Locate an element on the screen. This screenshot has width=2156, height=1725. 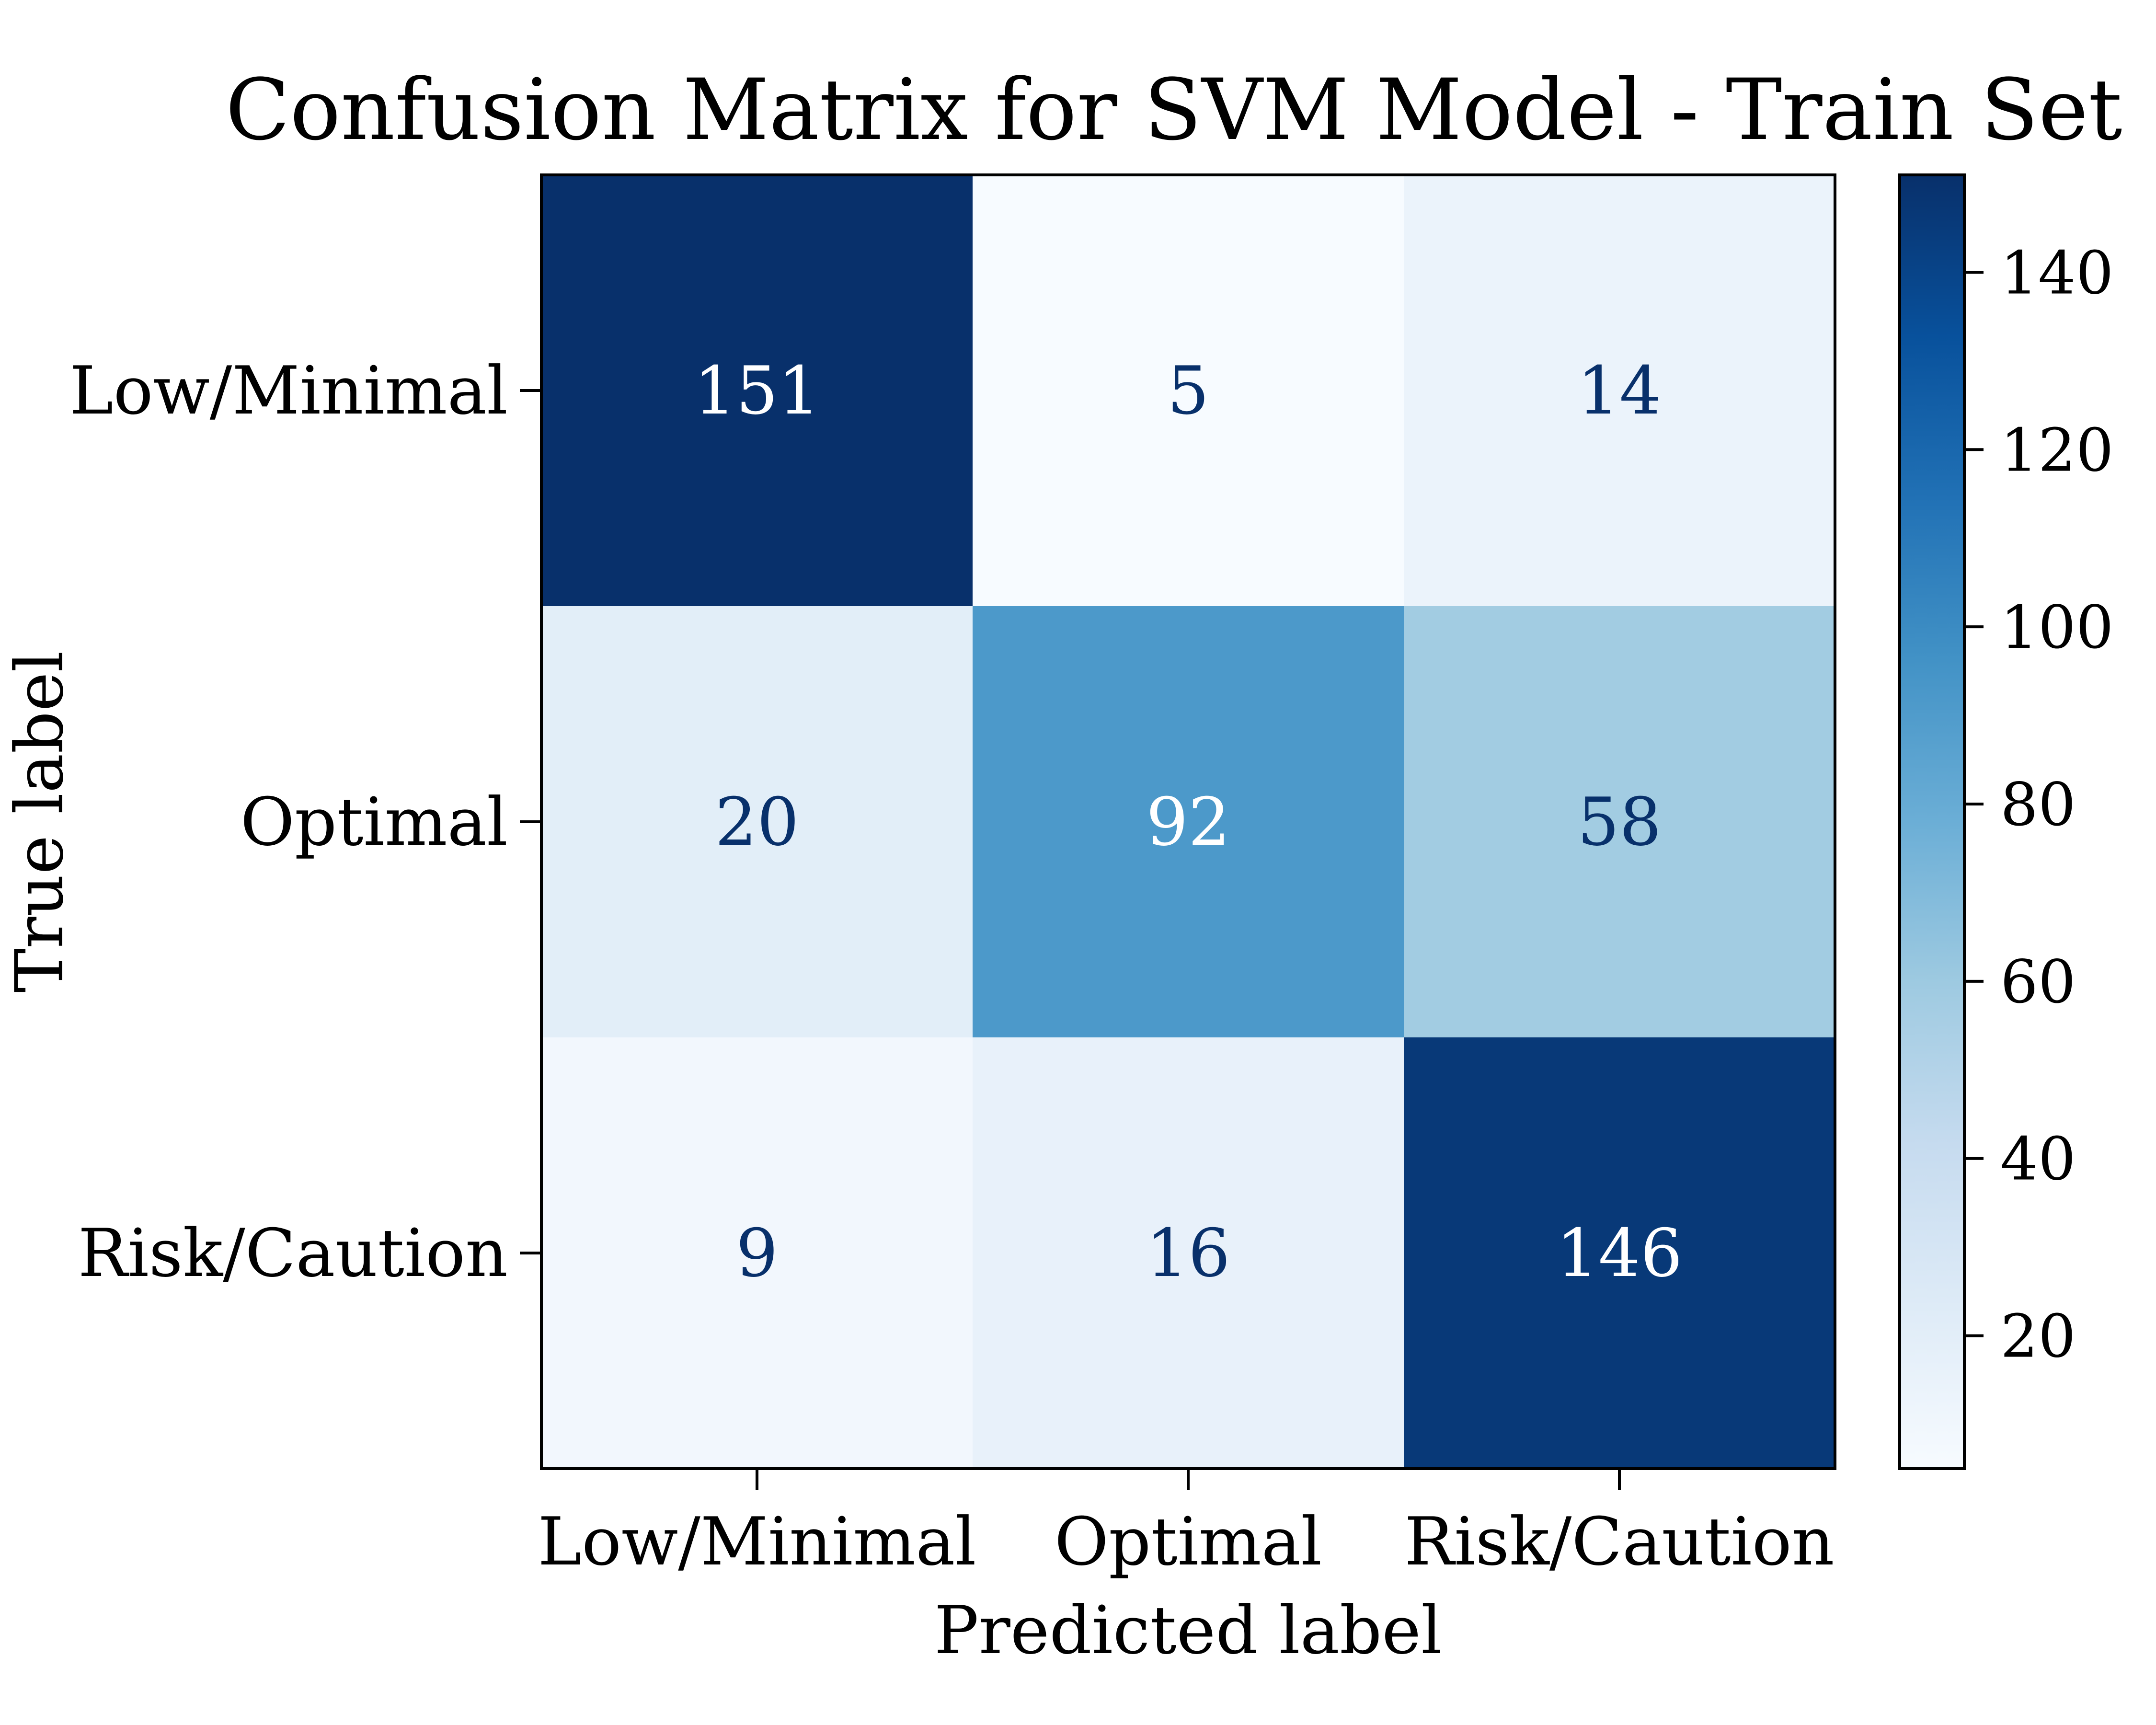
y-tick-label: Optimal is located at coordinates (374, 822).